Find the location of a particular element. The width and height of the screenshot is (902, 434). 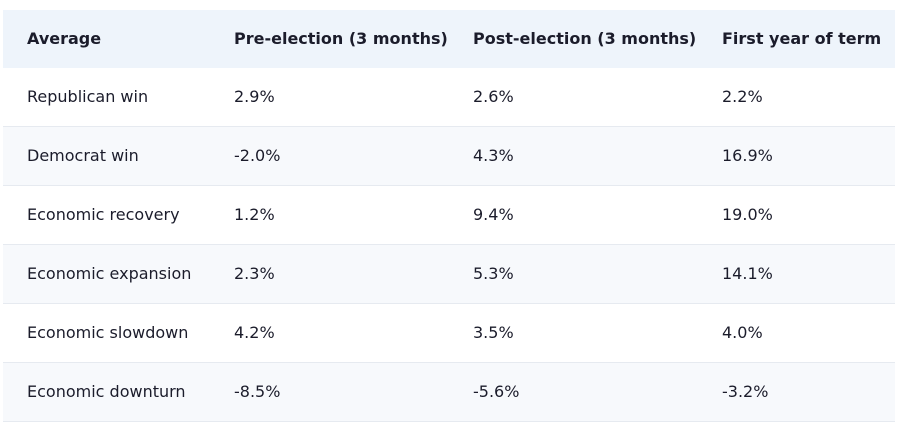

table-row: Democrat win -2.0% 4.3% 16.9% is located at coordinates (449, 156).